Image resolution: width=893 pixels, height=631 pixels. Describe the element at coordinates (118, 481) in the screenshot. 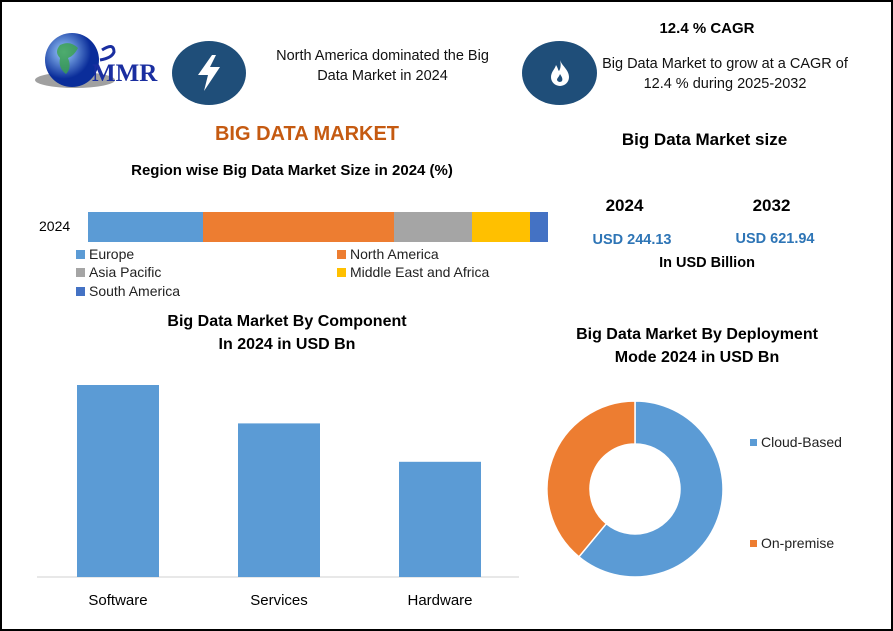

I see `bar-software` at that location.